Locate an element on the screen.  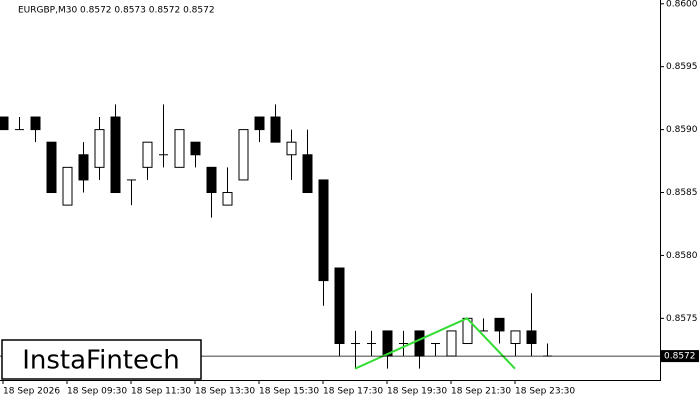
y-tick-label: 0.8585 is located at coordinates (682, 193).